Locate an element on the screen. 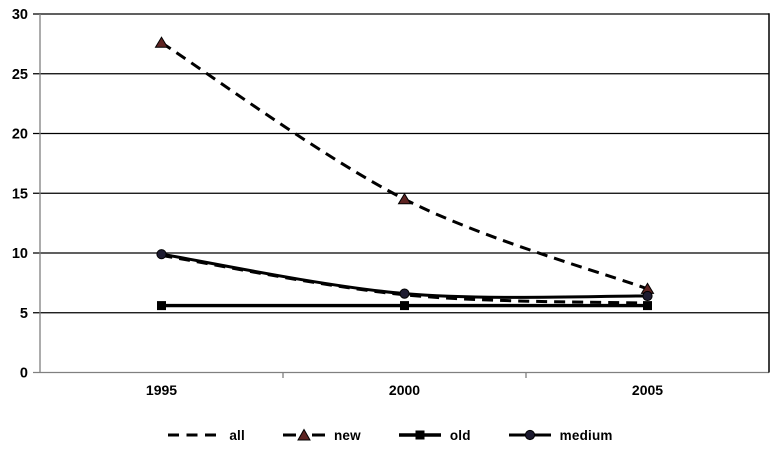 The height and width of the screenshot is (454, 779). y-axis-label-5: 5 is located at coordinates (24, 314).